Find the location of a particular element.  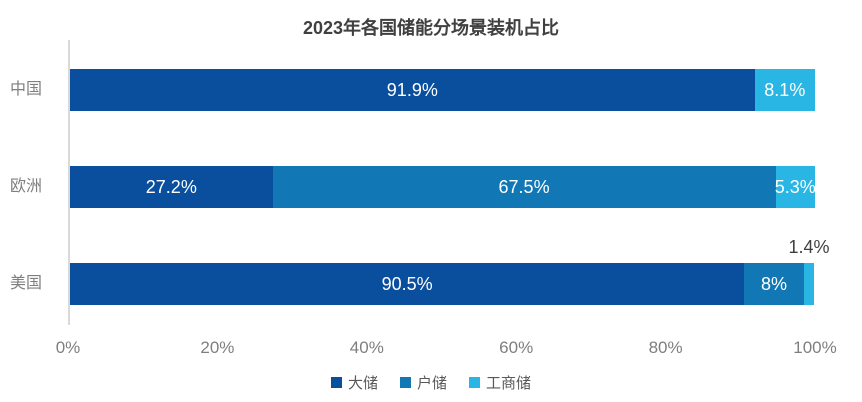

bar-segment-commercial-industrial: 8.1% is located at coordinates (784, 90).